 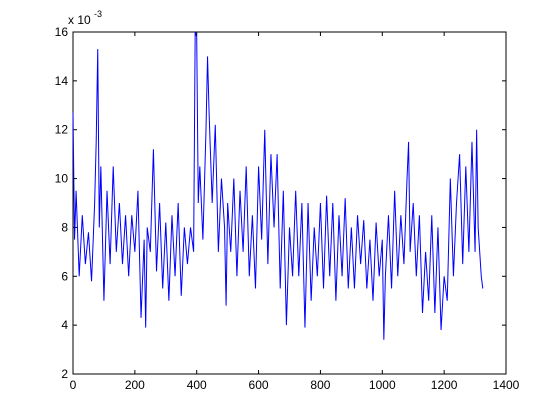 I want to click on y-tick-label: 16, so click(x=62, y=32).